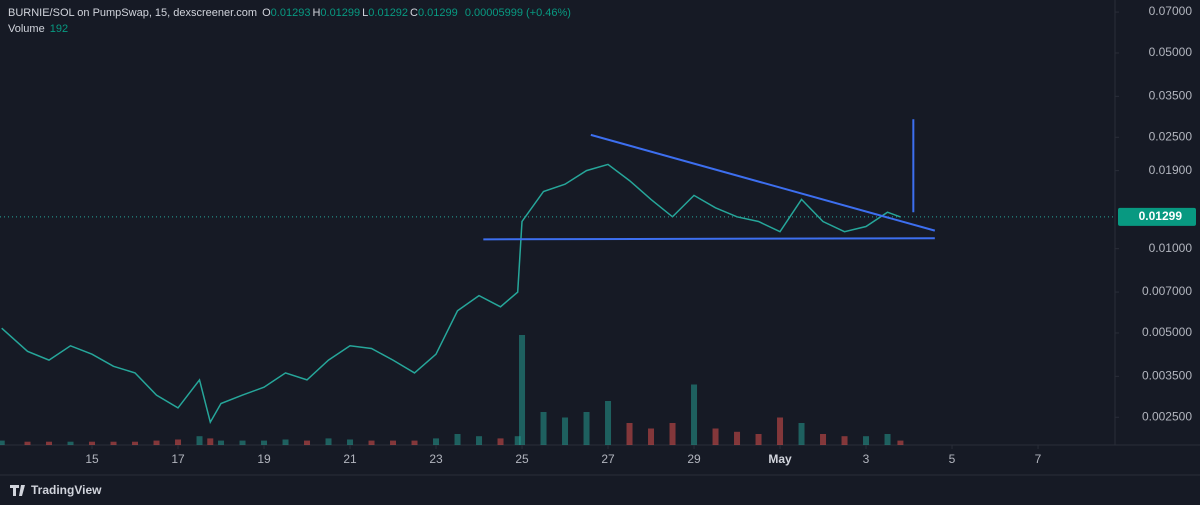 This screenshot has width=1200, height=505. I want to click on volume-value: 192, so click(59, 29).